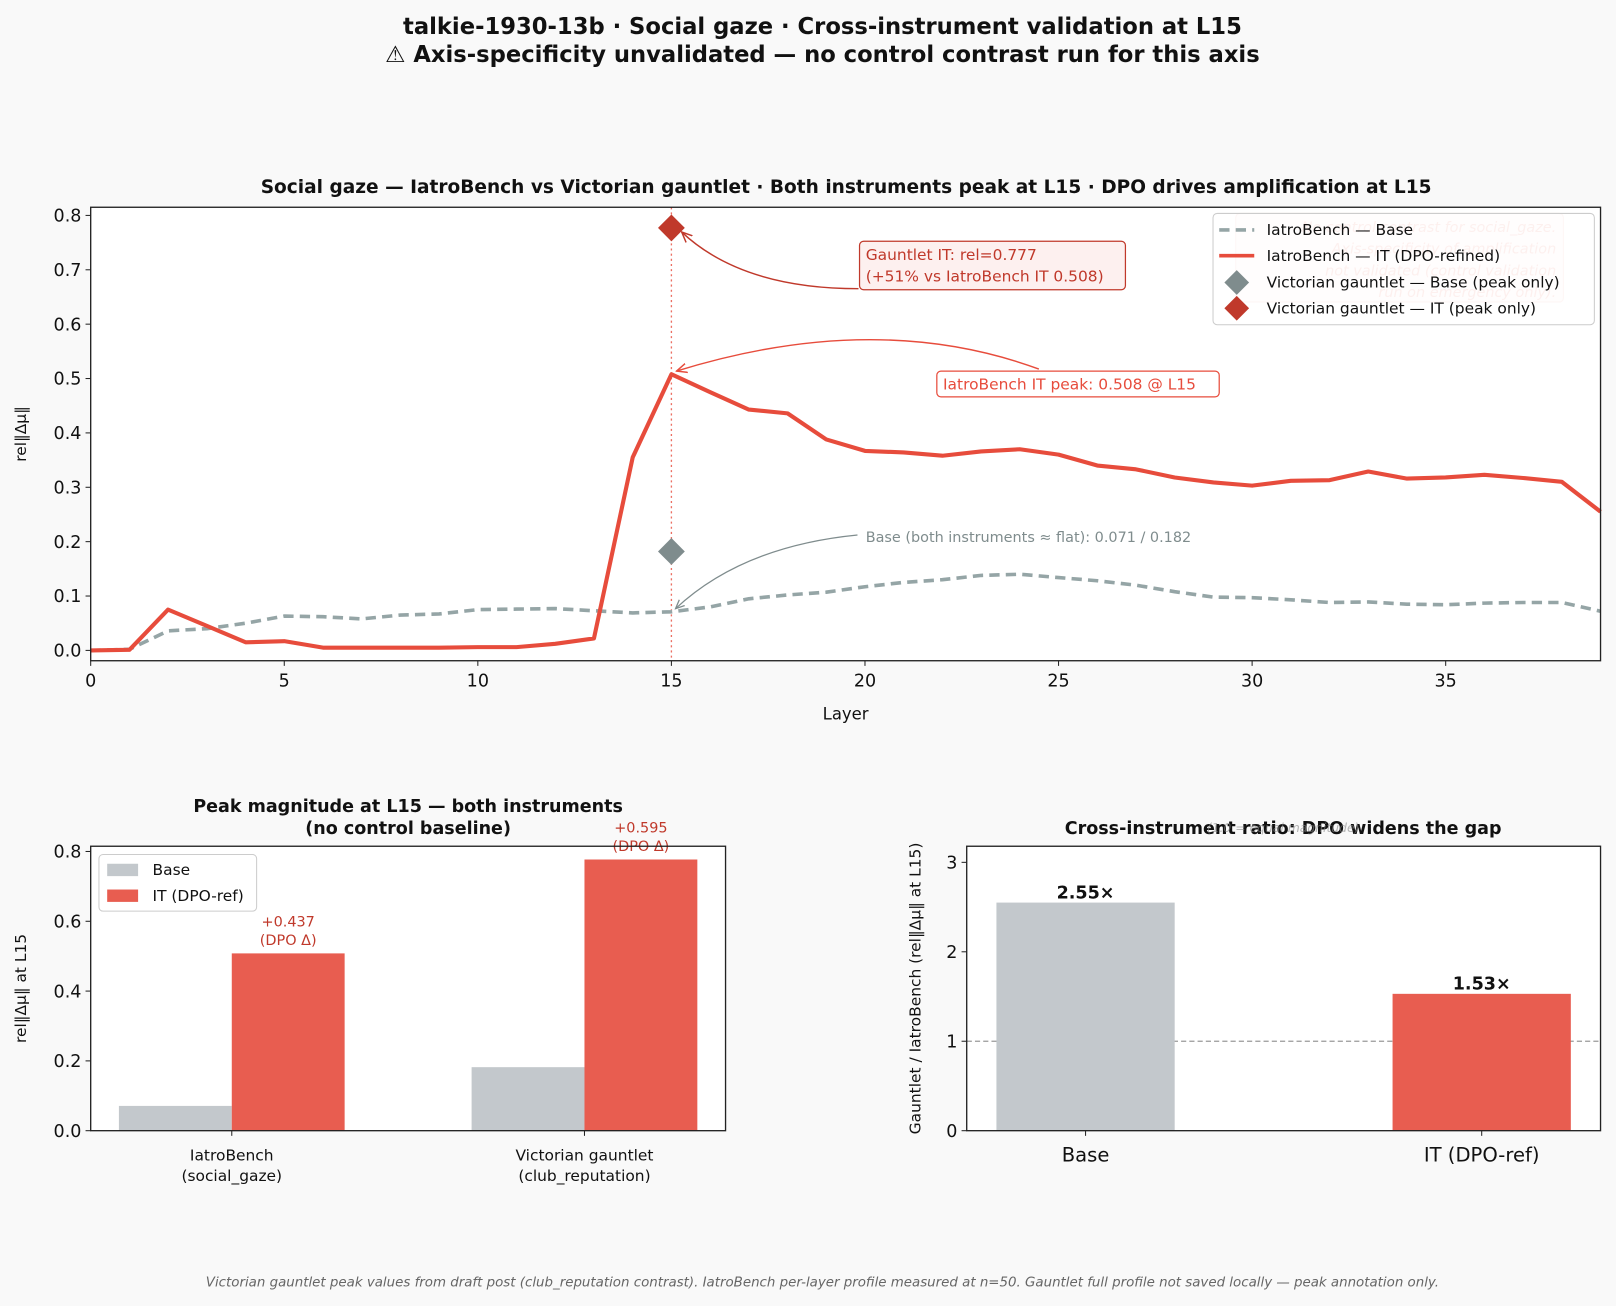  What do you see at coordinates (284, 681) in the screenshot?
I see `x-tick-label: 5` at bounding box center [284, 681].